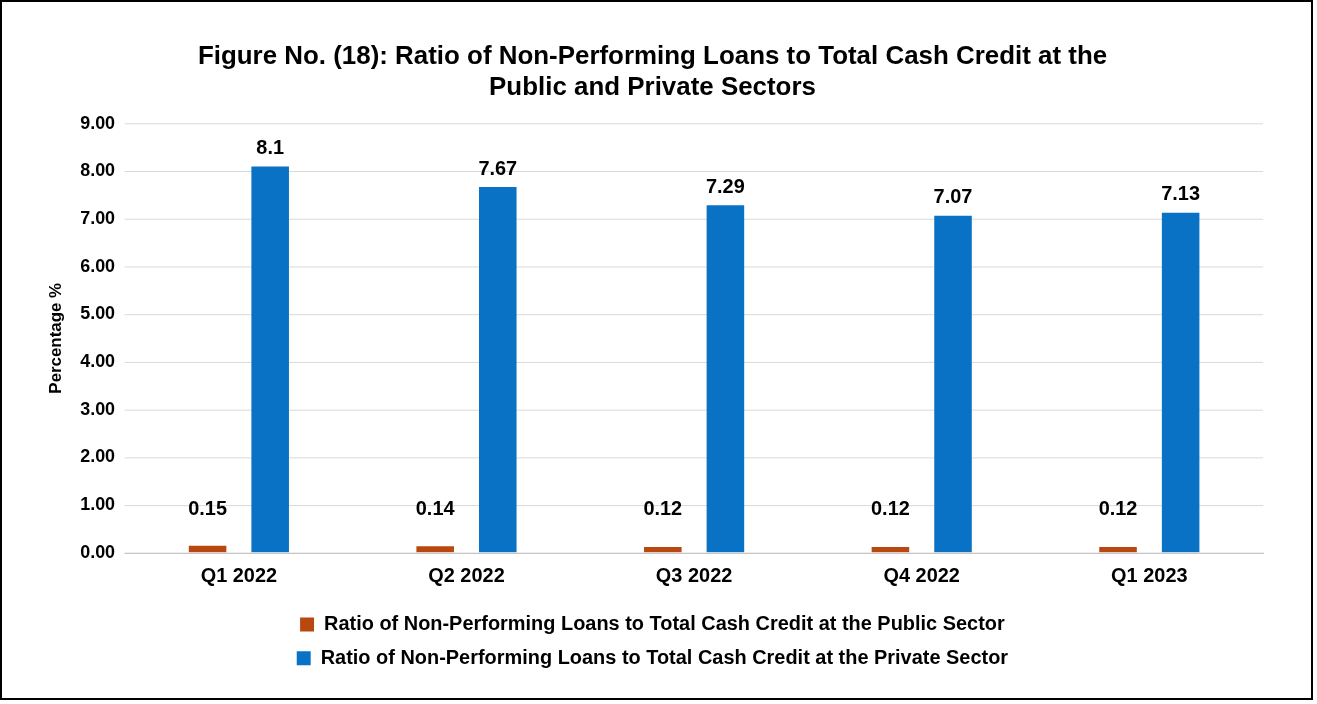 The image size is (1317, 704). Describe the element at coordinates (694, 575) in the screenshot. I see `x-tick-label: Q3 2022` at that location.